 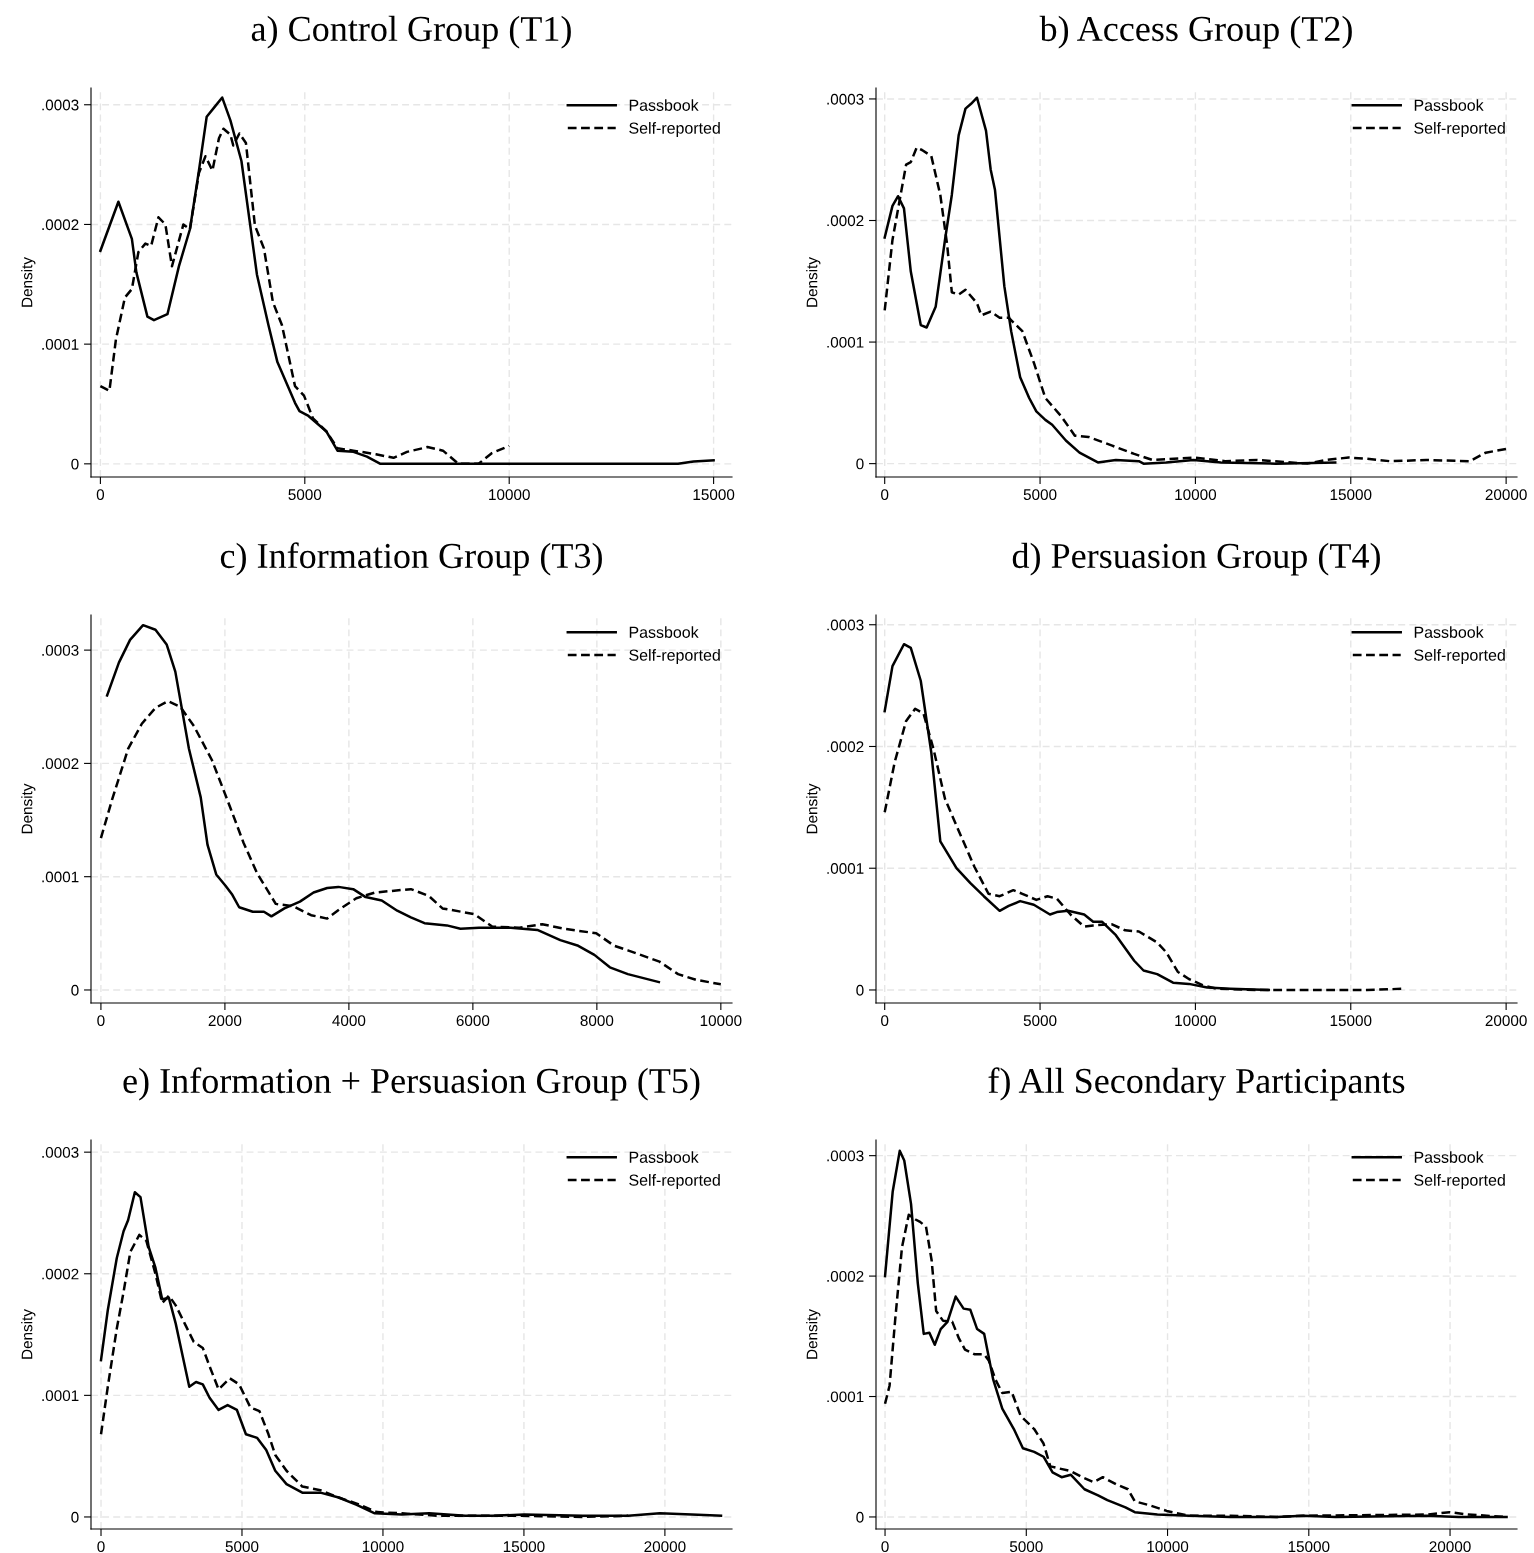 What do you see at coordinates (225, 1021) in the screenshot?
I see `x-tick-label: 2000` at bounding box center [225, 1021].